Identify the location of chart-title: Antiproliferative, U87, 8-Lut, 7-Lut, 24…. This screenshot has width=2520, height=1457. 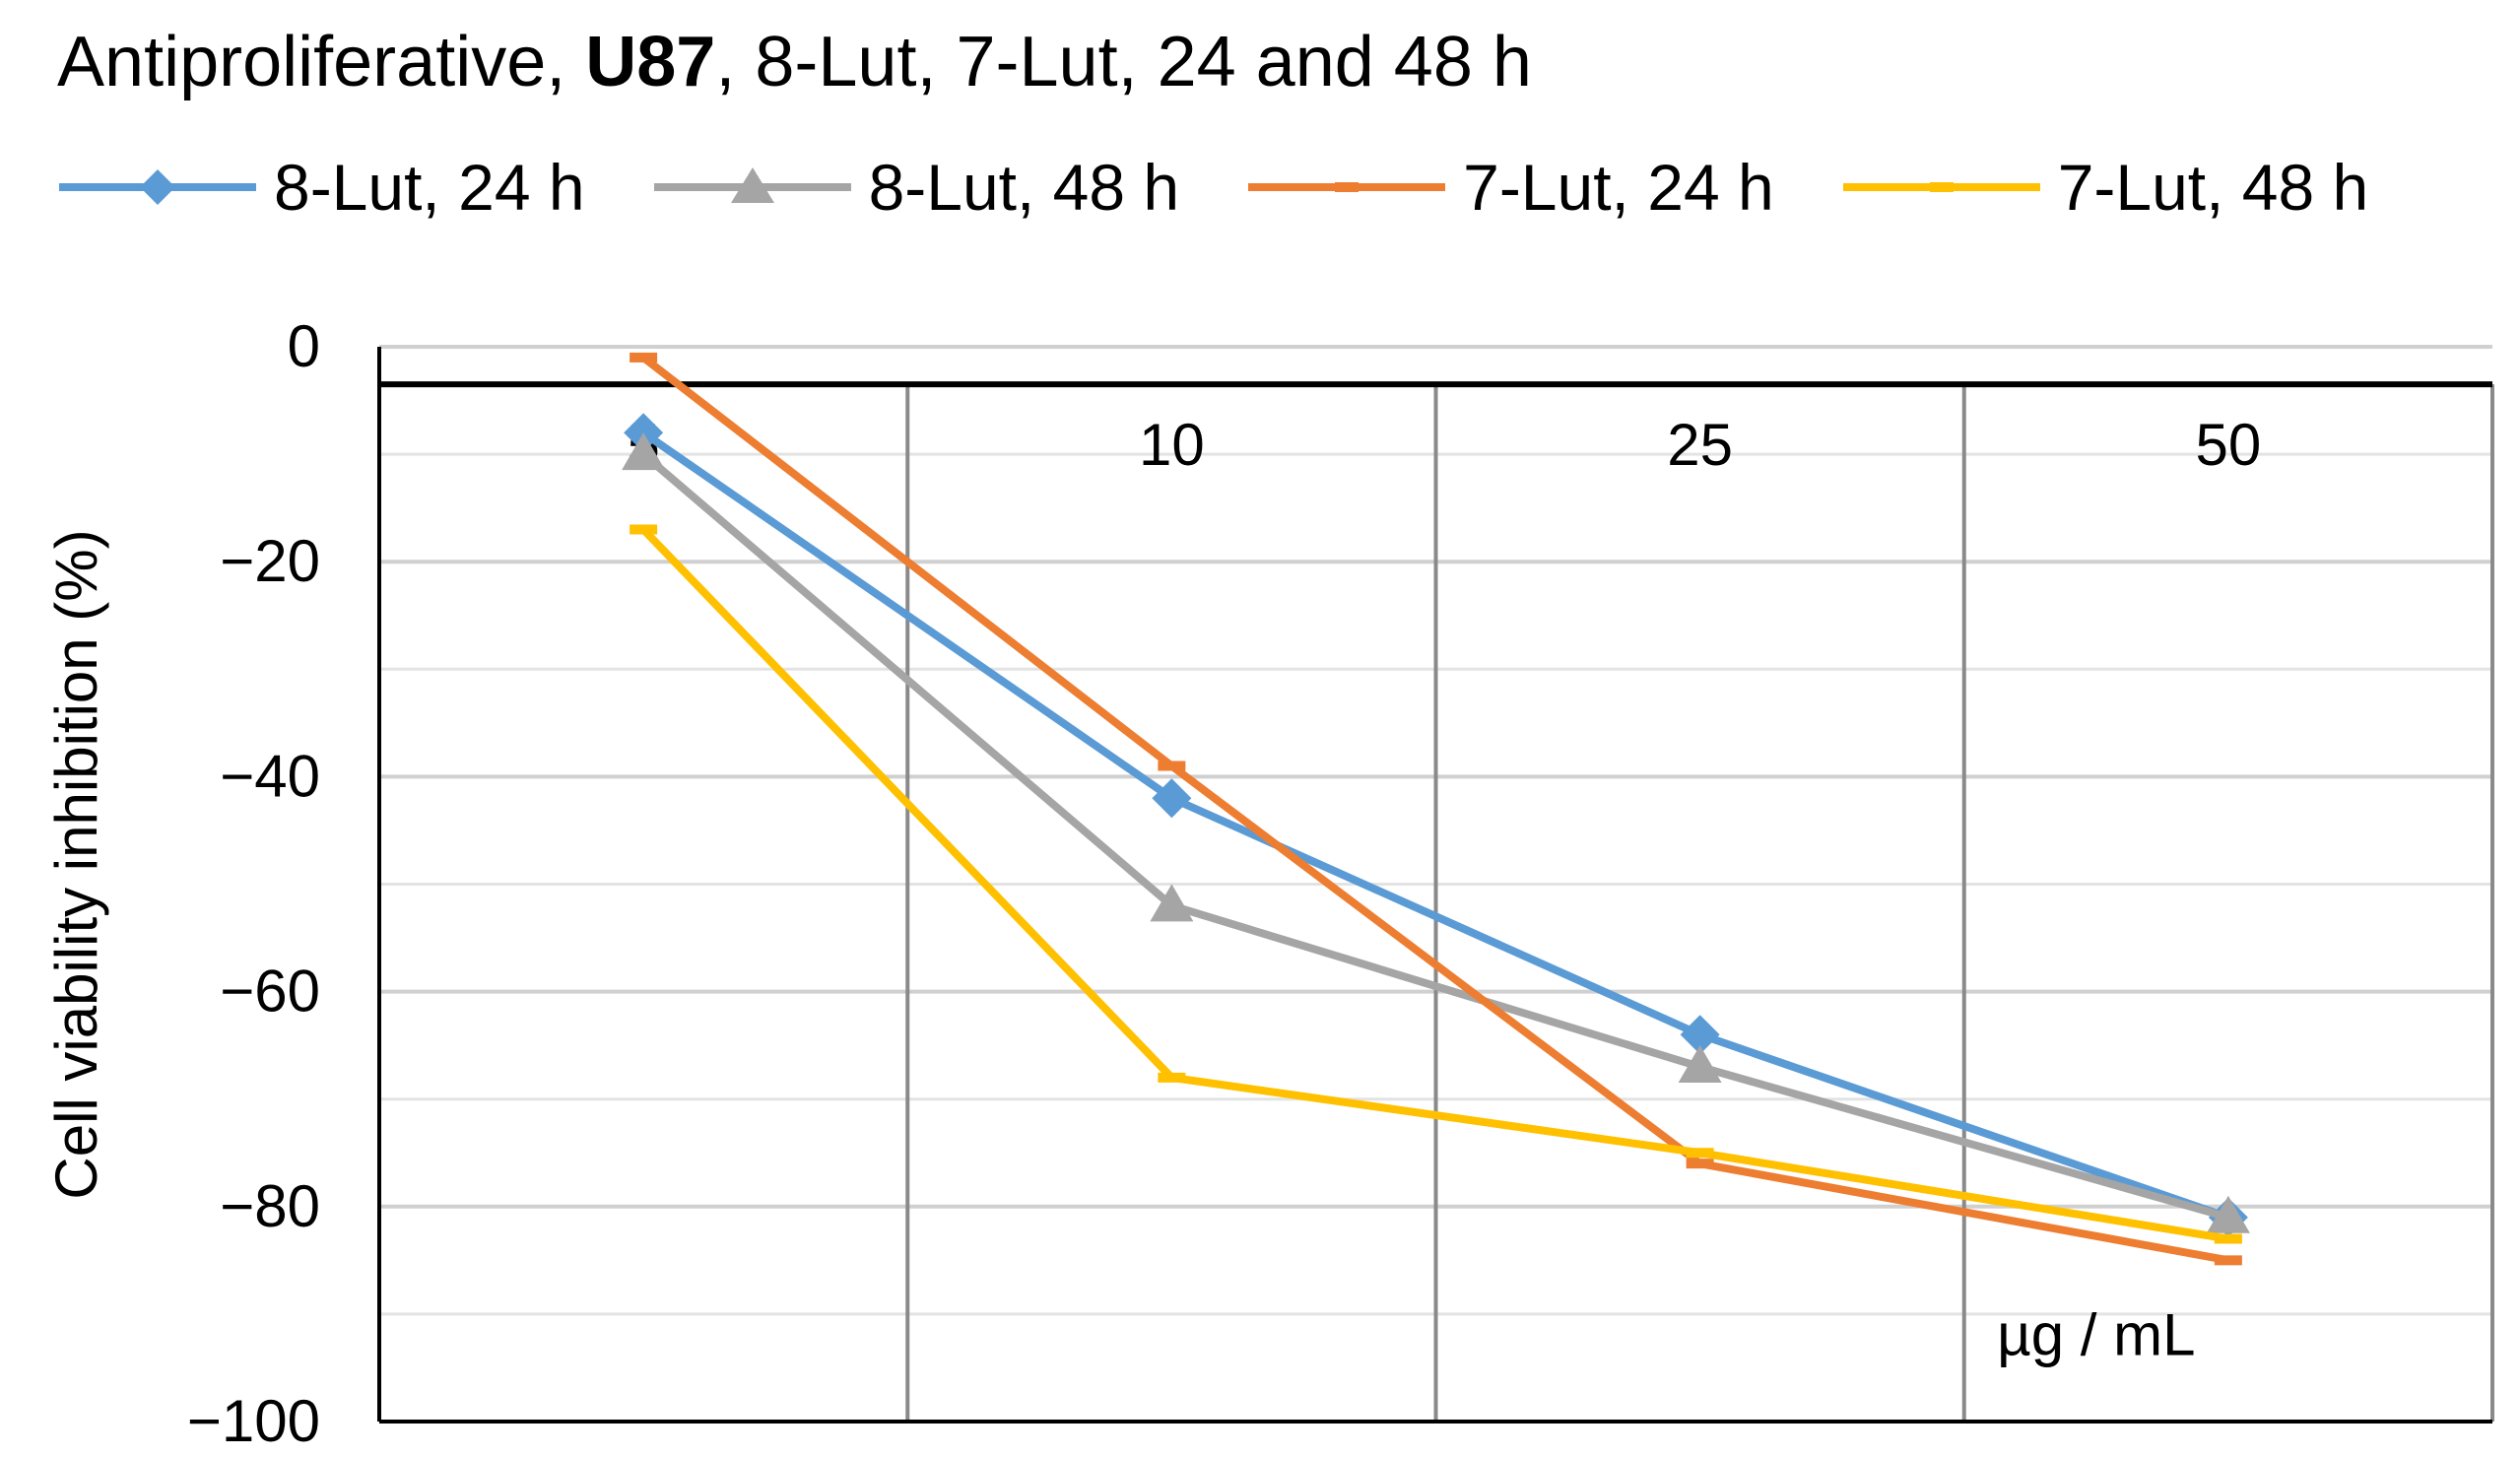
(794, 62).